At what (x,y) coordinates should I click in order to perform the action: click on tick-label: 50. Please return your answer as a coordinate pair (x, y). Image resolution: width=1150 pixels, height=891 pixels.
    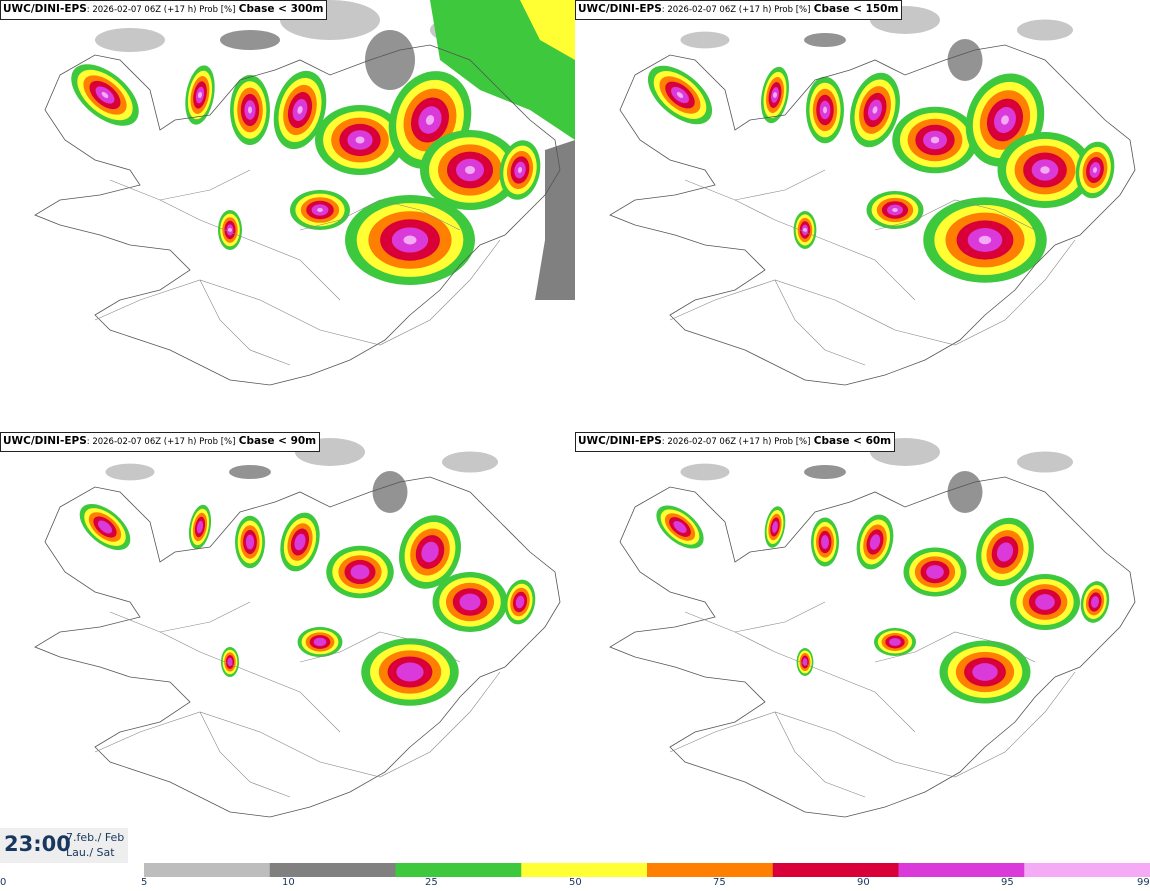
    Looking at the image, I should click on (575, 882).